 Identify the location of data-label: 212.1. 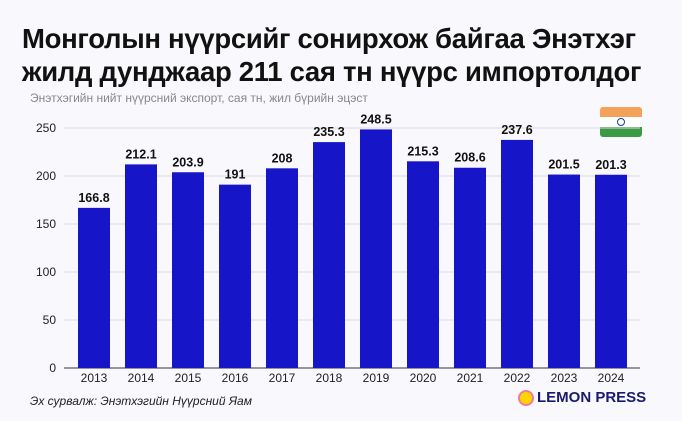
(140, 154).